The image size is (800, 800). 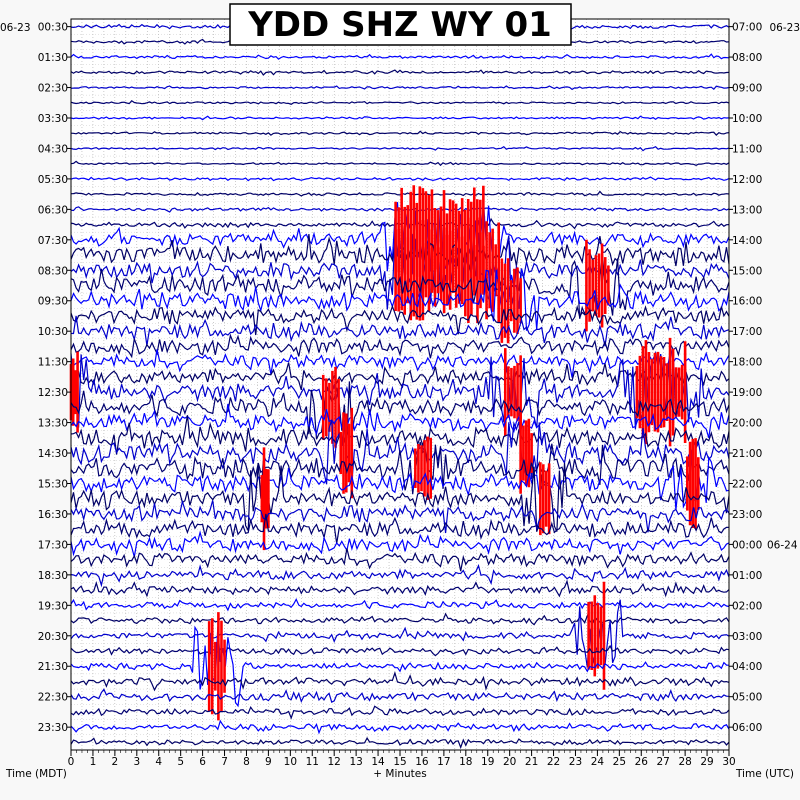 I want to click on right-time-label: 16:00, so click(x=747, y=302).